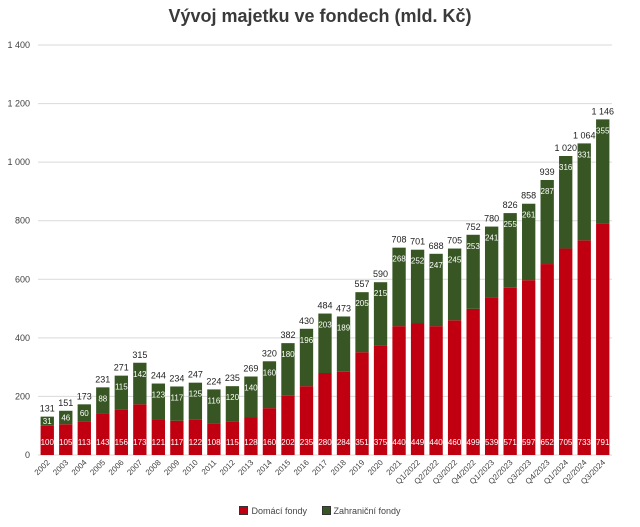 The image size is (640, 527). Describe the element at coordinates (356, 467) in the screenshot. I see `x-tick-label: 2019` at that location.